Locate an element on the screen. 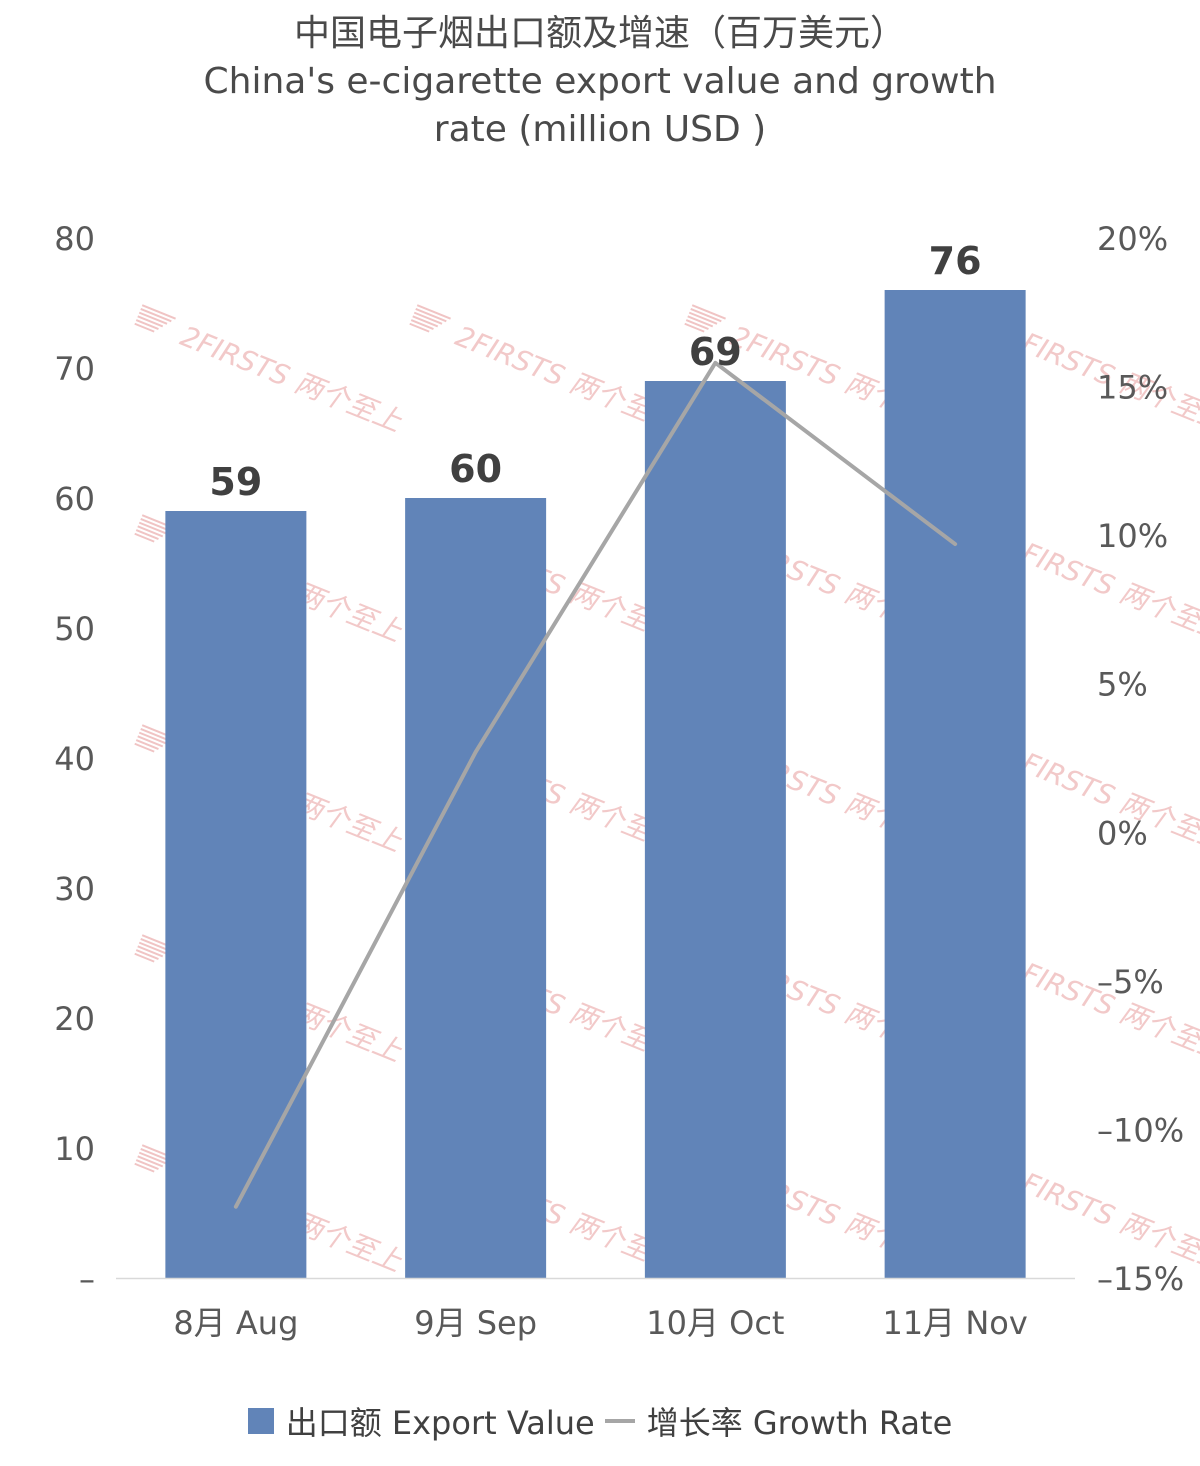 The image size is (1200, 1466). legend-label-export-value: 出口额 Export Value is located at coordinates (440, 1423).